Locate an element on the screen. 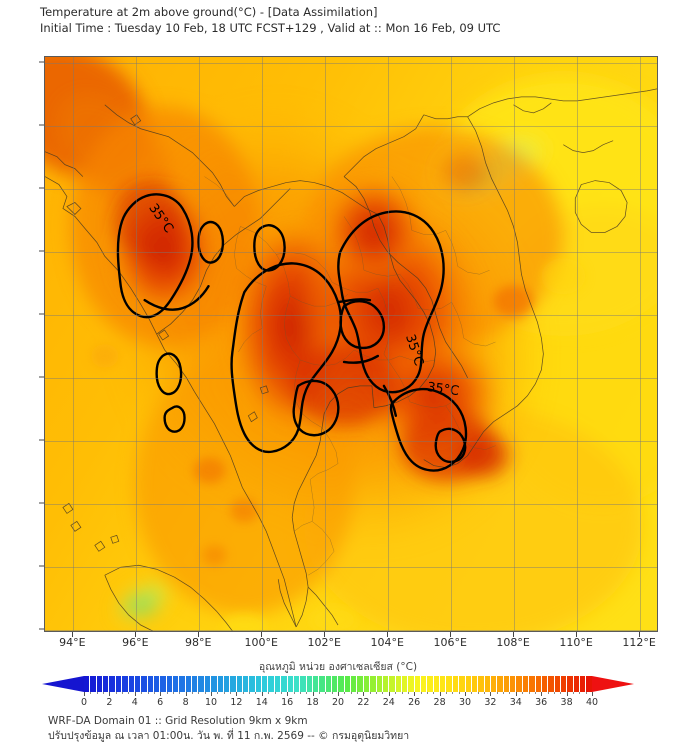 This screenshot has height=756, width=676. colorbar-gradient is located at coordinates (338, 684).